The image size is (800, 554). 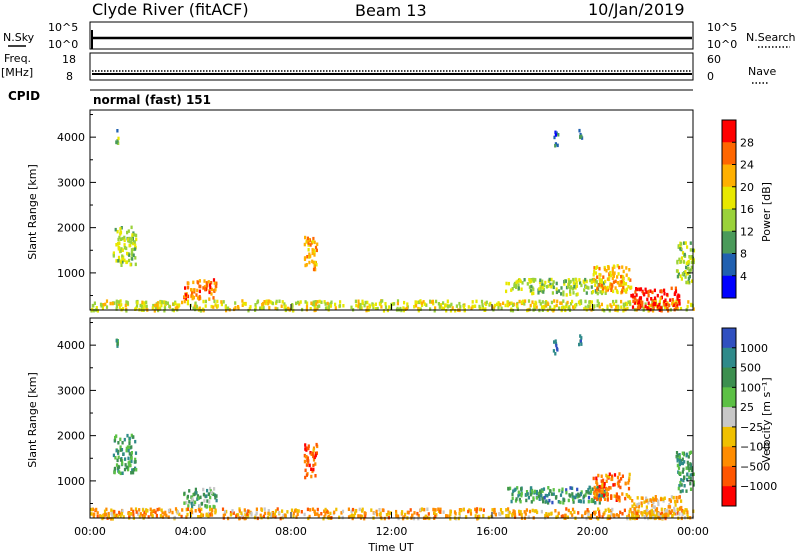 What do you see at coordinates (71, 436) in the screenshot?
I see `velocity-ytick-label: 2000` at bounding box center [71, 436].